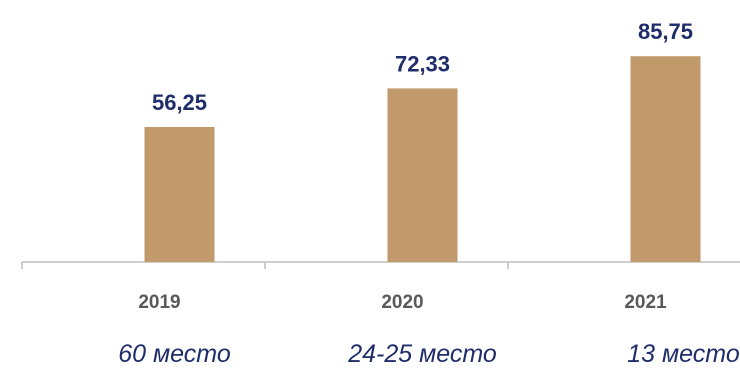 The height and width of the screenshot is (377, 740). Describe the element at coordinates (422, 175) in the screenshot. I see `bar-2020` at that location.